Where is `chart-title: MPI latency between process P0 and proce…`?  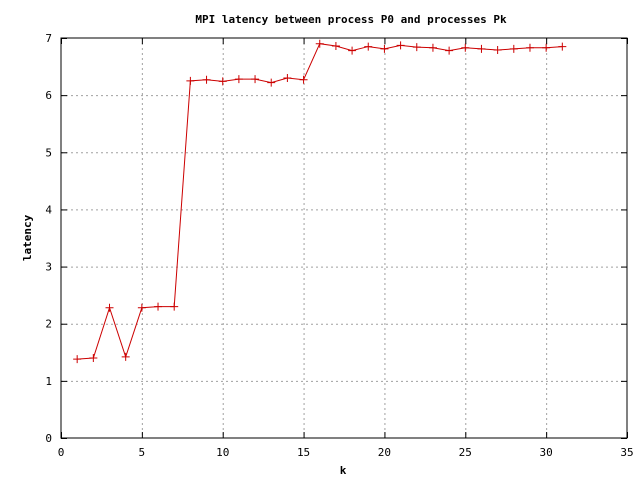 chart-title: MPI latency between process P0 and proce… is located at coordinates (351, 19).